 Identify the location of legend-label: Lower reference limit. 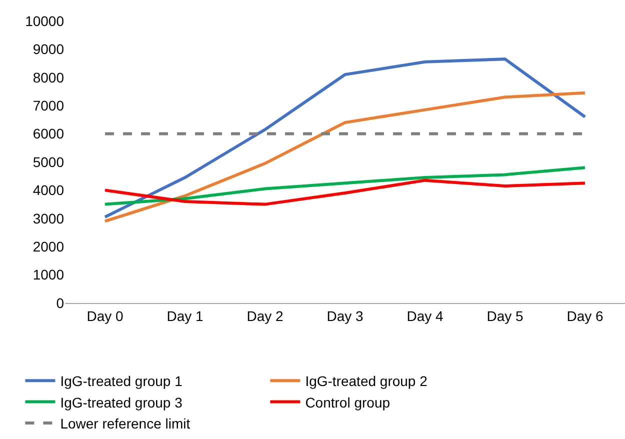
(125, 423).